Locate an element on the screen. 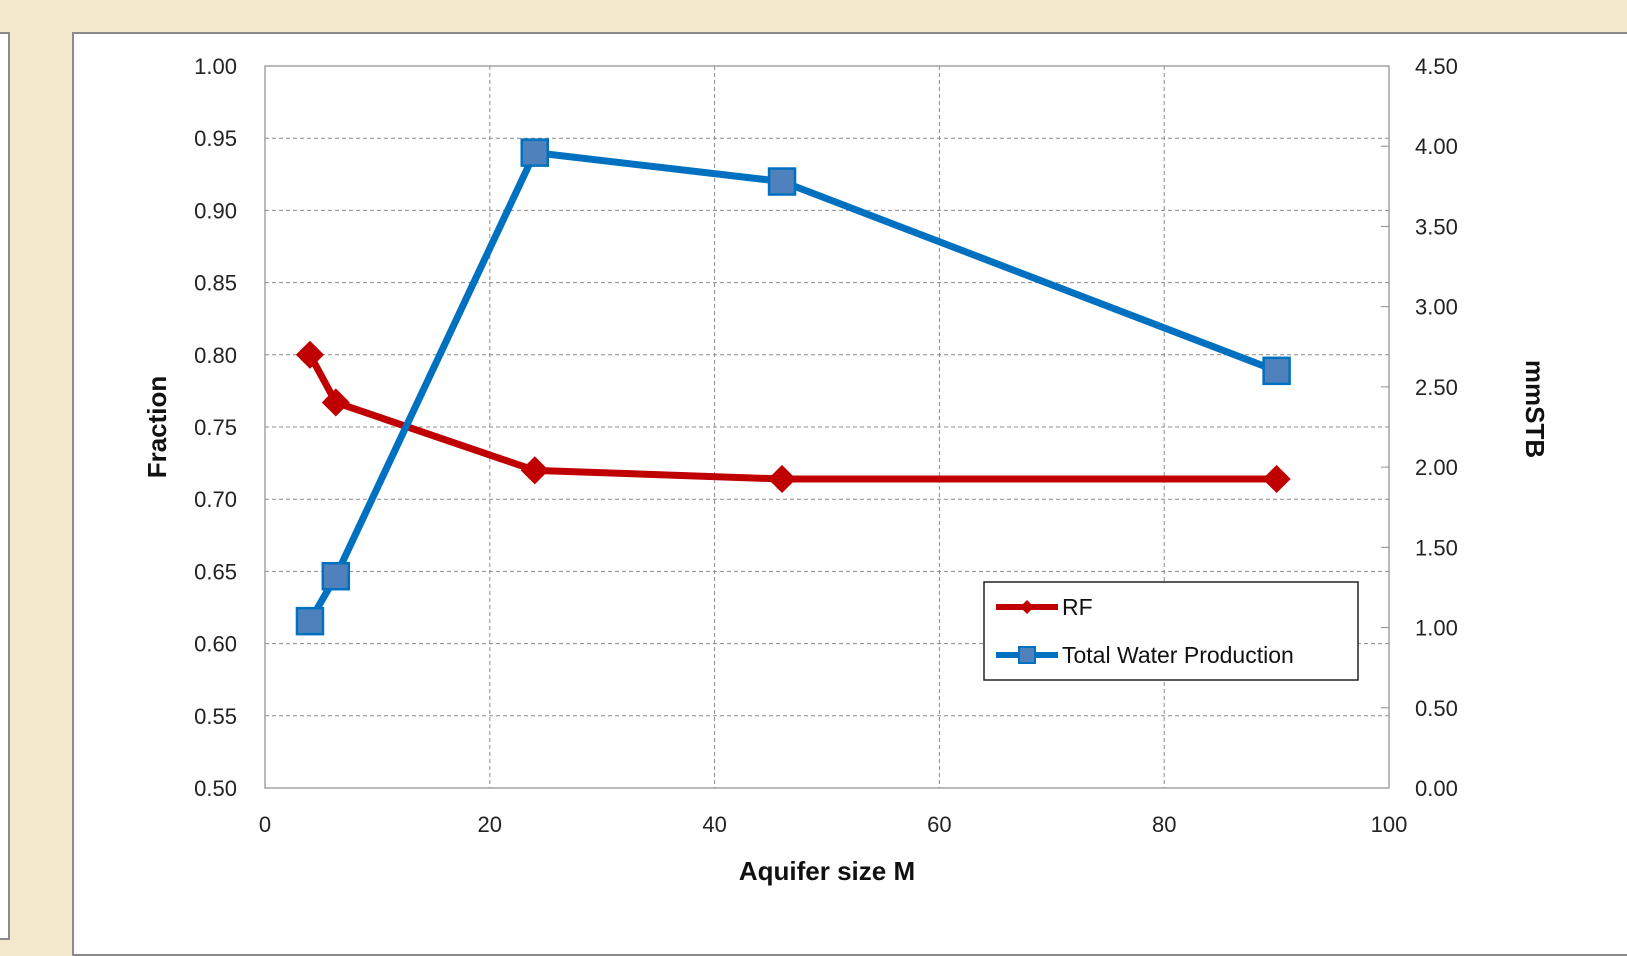 The height and width of the screenshot is (956, 1627). y2-tick-label: 3.50 is located at coordinates (1436, 226).